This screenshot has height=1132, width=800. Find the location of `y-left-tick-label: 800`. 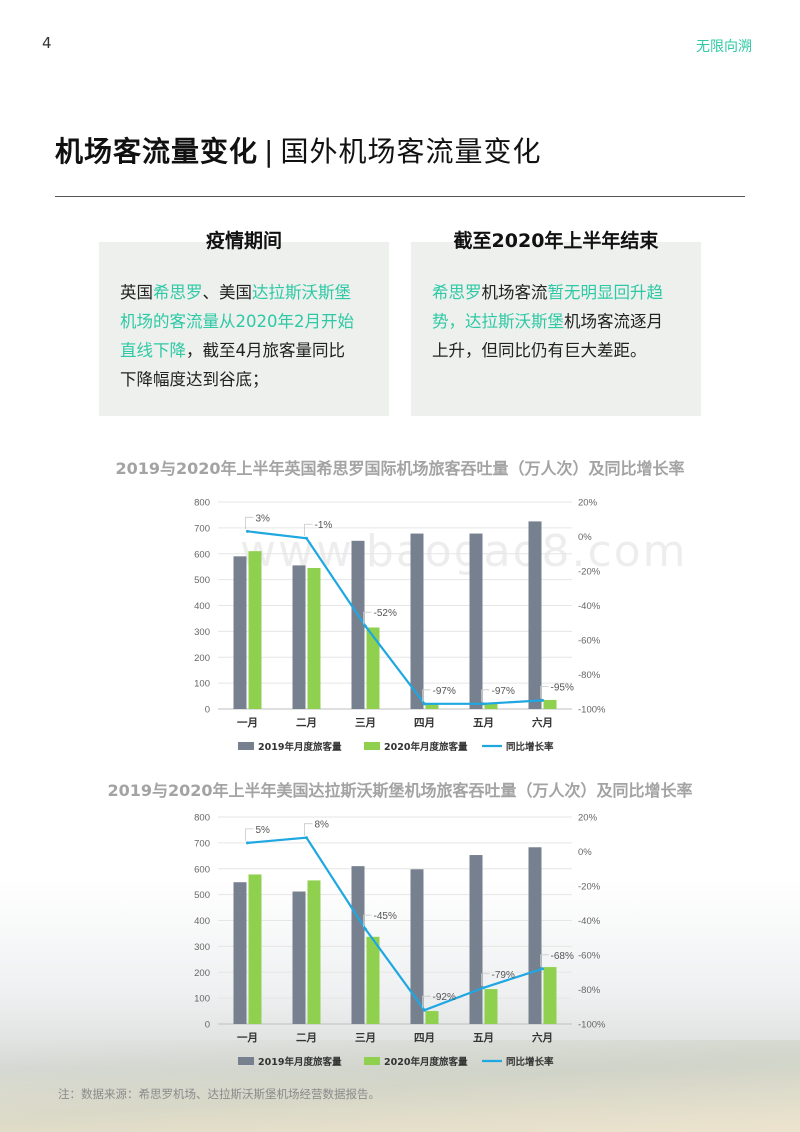

y-left-tick-label: 800 is located at coordinates (202, 503).